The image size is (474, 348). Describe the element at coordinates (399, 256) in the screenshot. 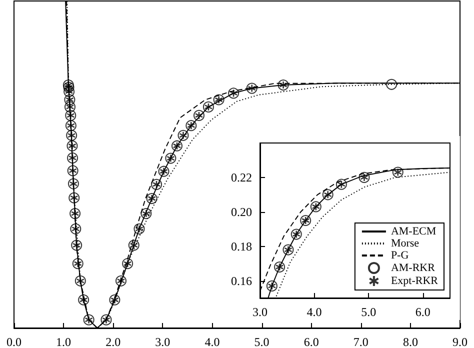

I see `legend-label: P-G` at that location.